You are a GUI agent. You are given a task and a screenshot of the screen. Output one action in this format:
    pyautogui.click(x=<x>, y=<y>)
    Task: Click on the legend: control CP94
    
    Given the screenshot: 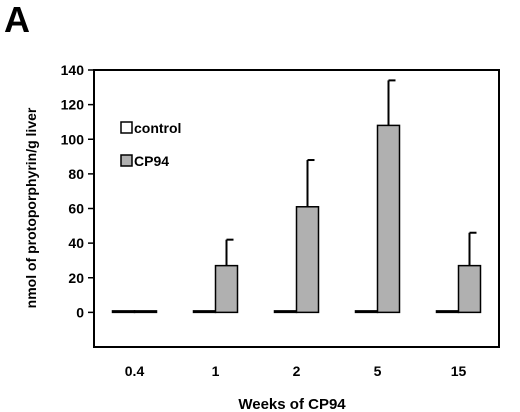 What is the action you would take?
    pyautogui.click(x=150, y=144)
    